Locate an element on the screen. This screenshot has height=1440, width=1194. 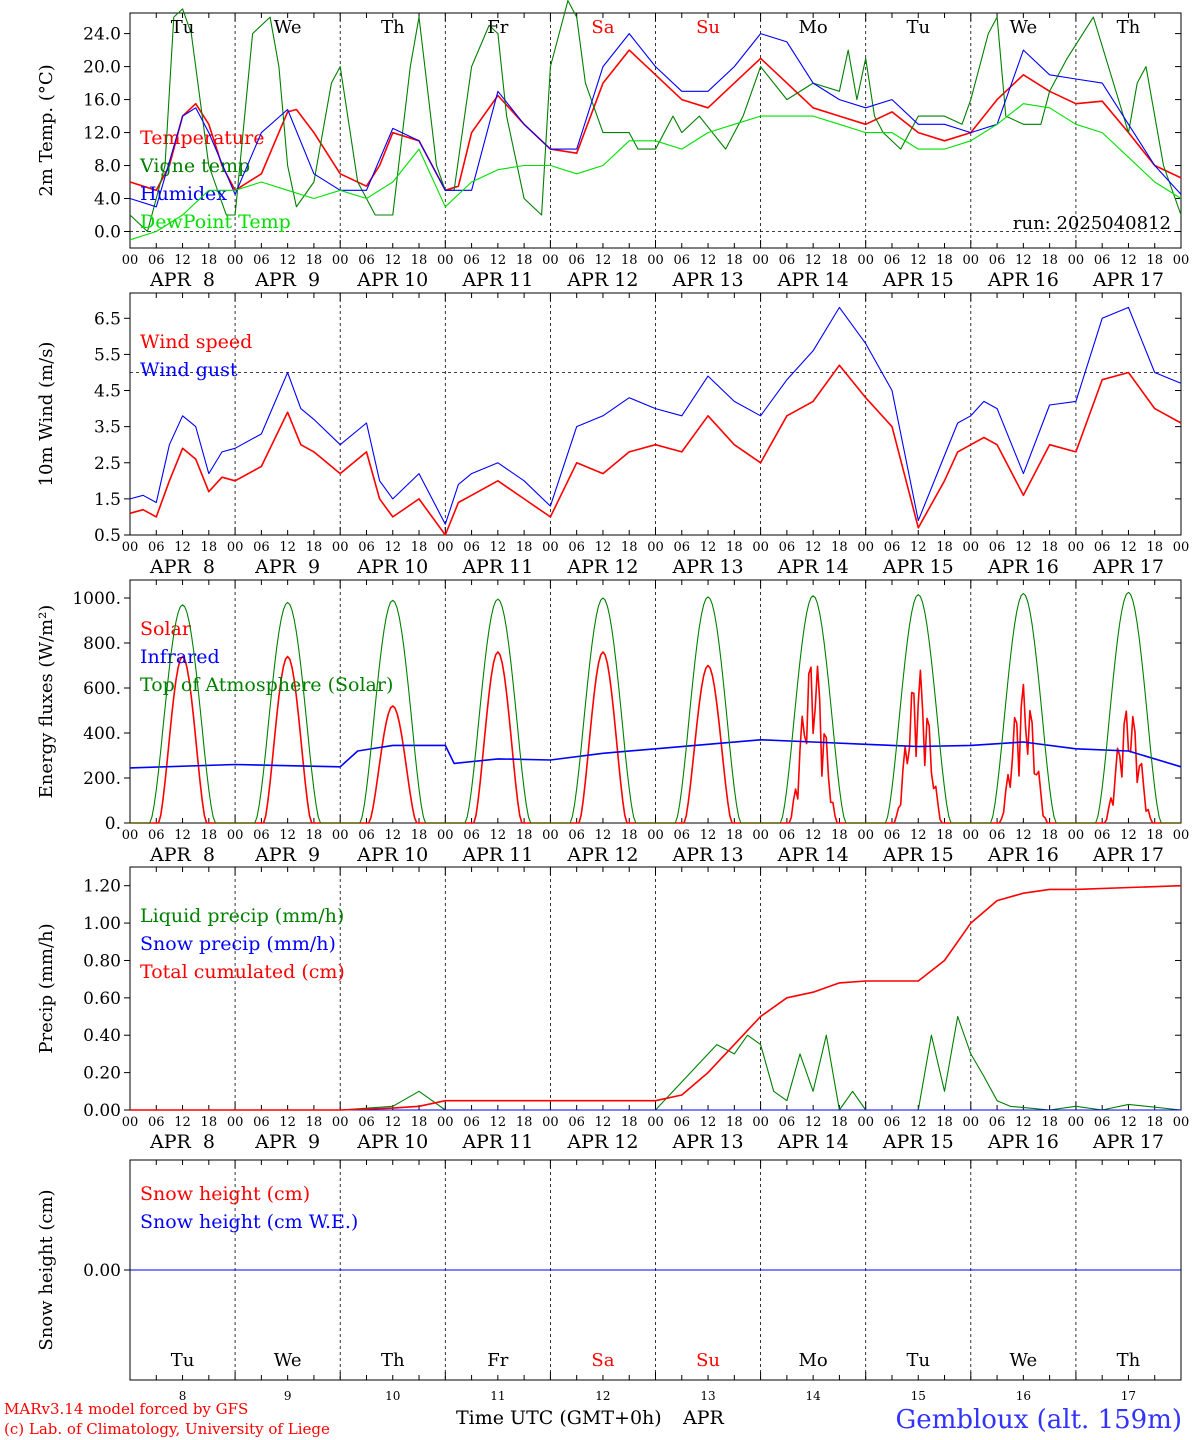
series-line-infrared is located at coordinates (655, 754).